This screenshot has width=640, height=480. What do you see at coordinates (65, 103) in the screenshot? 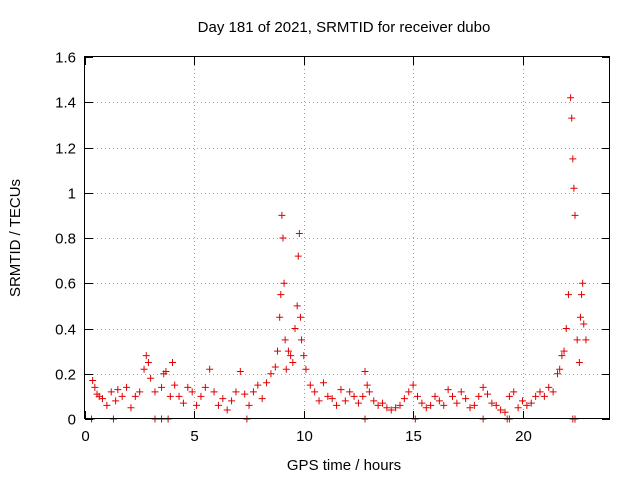
I see `y-tick-label: 1.4` at bounding box center [65, 103].